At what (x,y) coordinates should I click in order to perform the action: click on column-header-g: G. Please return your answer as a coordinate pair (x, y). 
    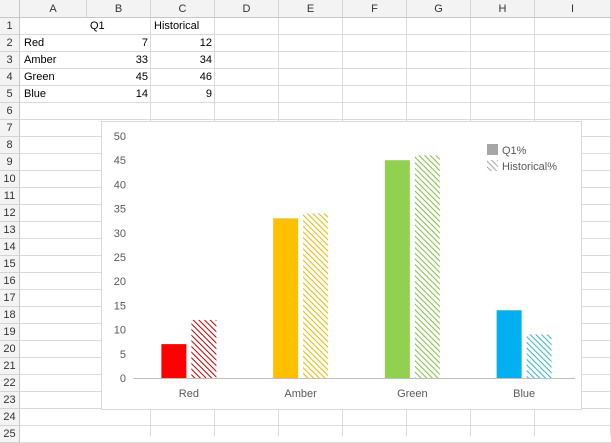
    Looking at the image, I should click on (439, 9).